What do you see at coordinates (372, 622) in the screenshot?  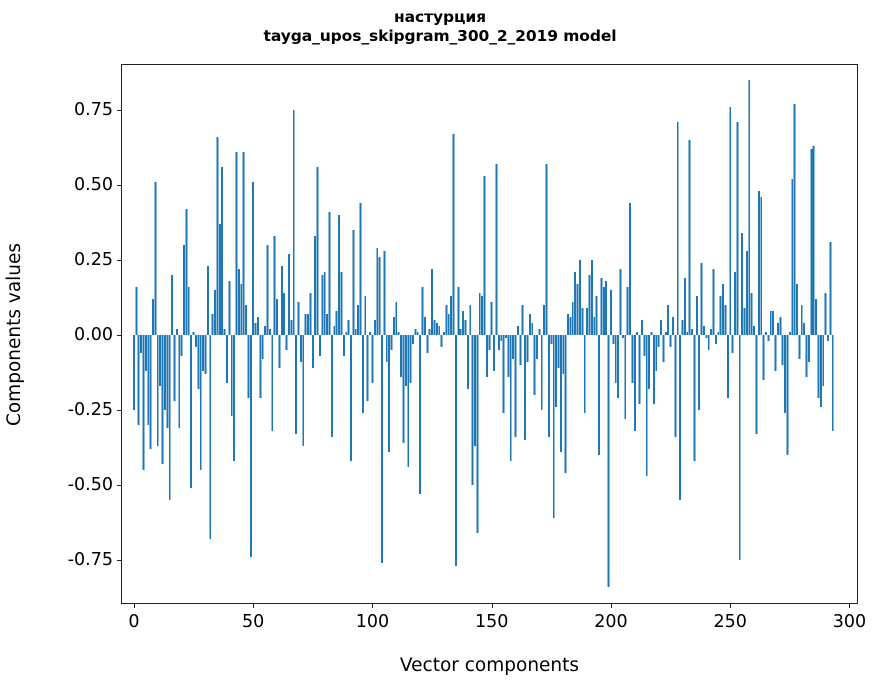 I see `x-axis-tick-label: 100` at bounding box center [372, 622].